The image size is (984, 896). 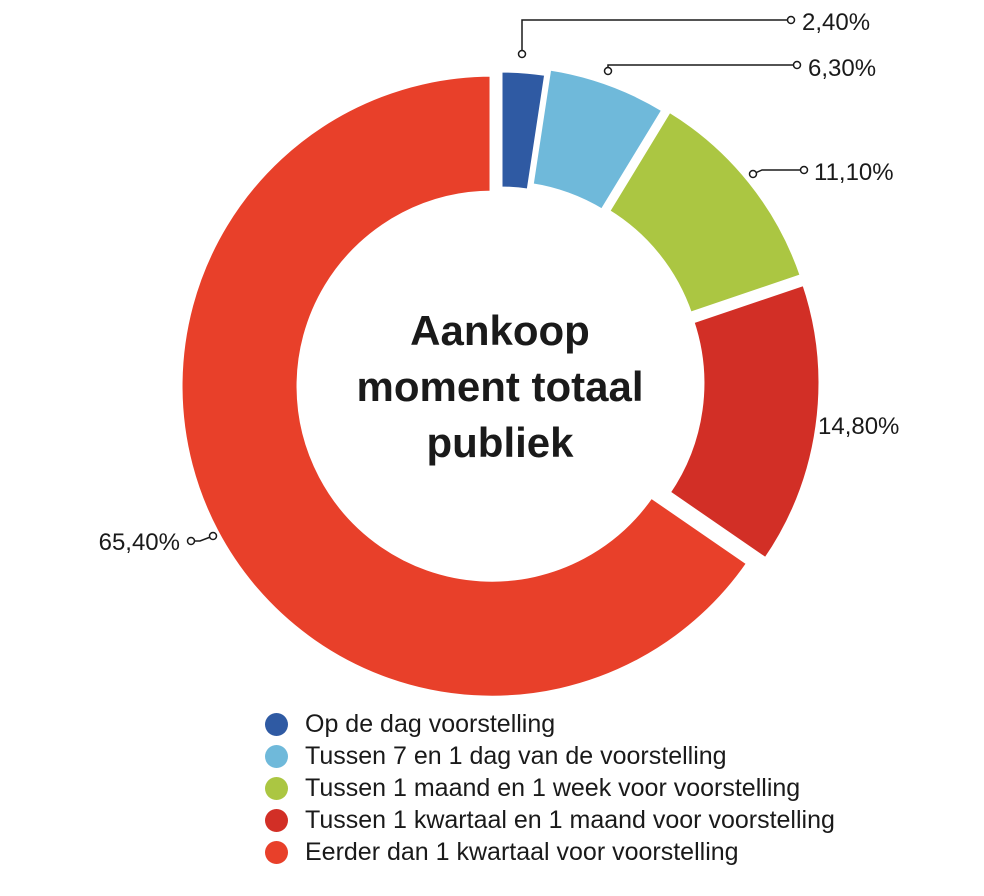 What do you see at coordinates (139, 542) in the screenshot?
I see `value-label-eerder-kwartaal: 65,40%` at bounding box center [139, 542].